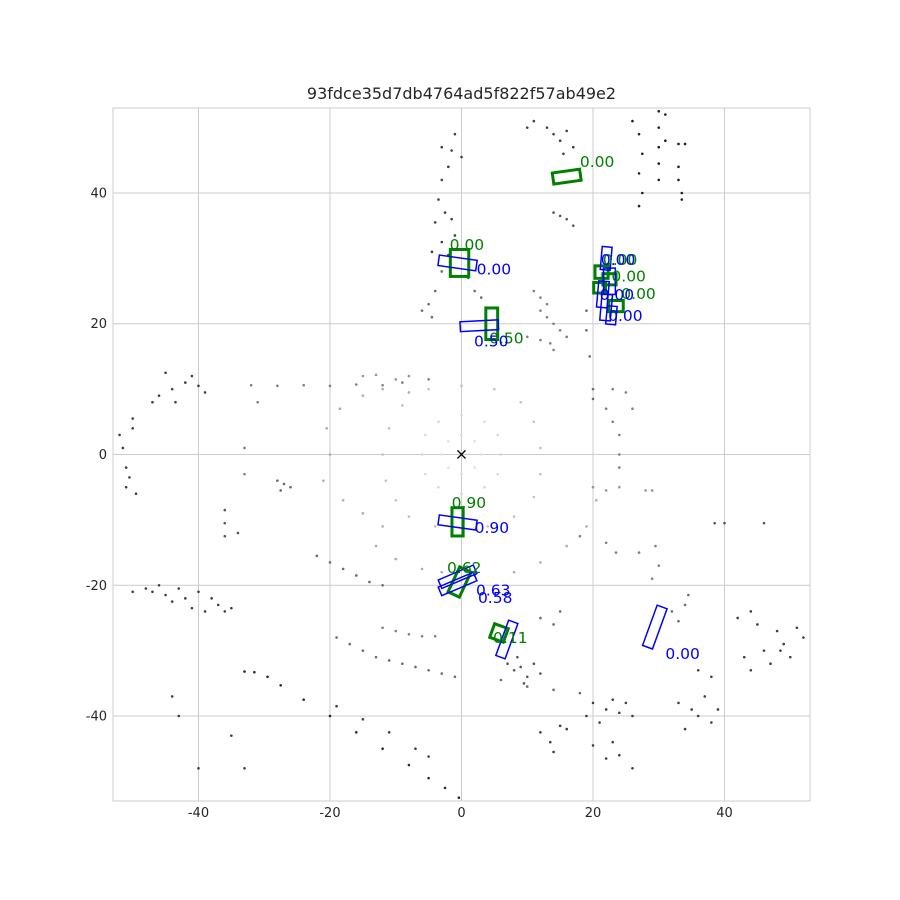  Describe the element at coordinates (593, 813) in the screenshot. I see `x-tick-label: 20` at that location.